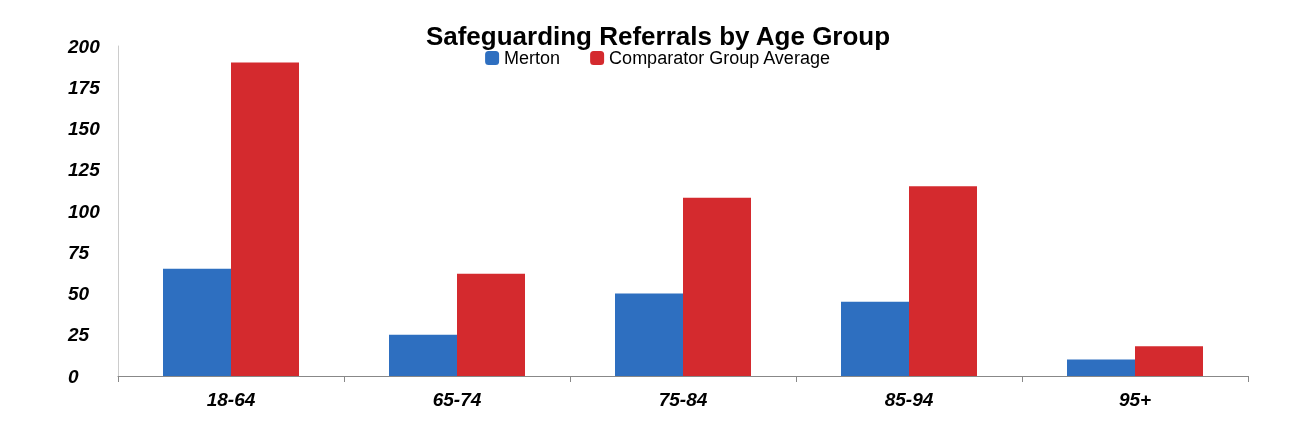 This screenshot has width=1316, height=426. I want to click on legend-label: Merton, so click(532, 58).